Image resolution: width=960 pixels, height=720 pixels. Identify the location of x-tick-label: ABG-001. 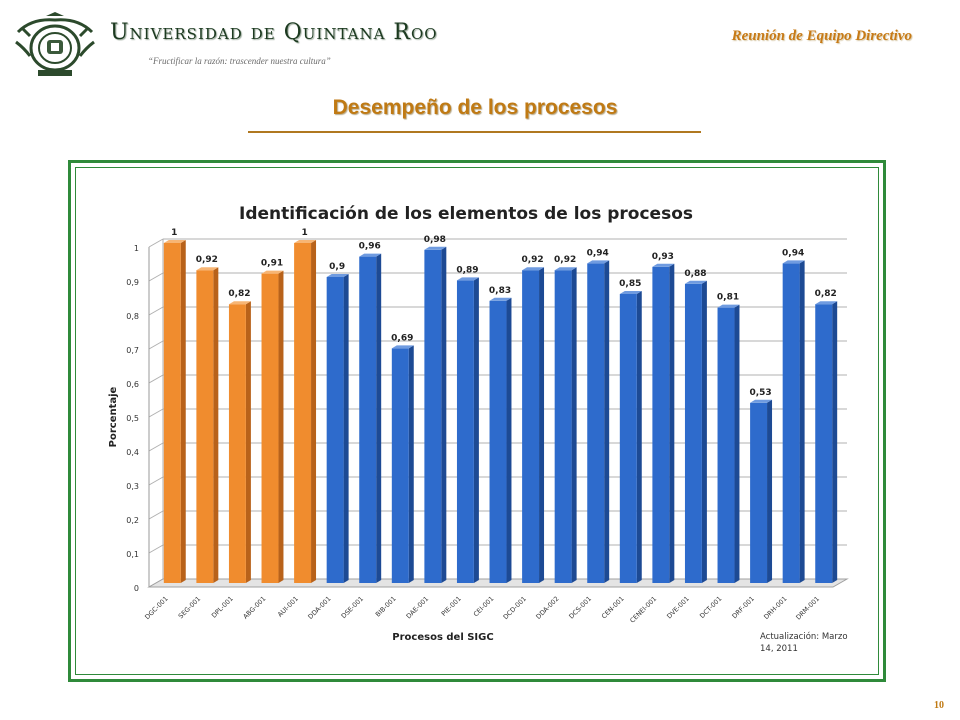
(255, 608).